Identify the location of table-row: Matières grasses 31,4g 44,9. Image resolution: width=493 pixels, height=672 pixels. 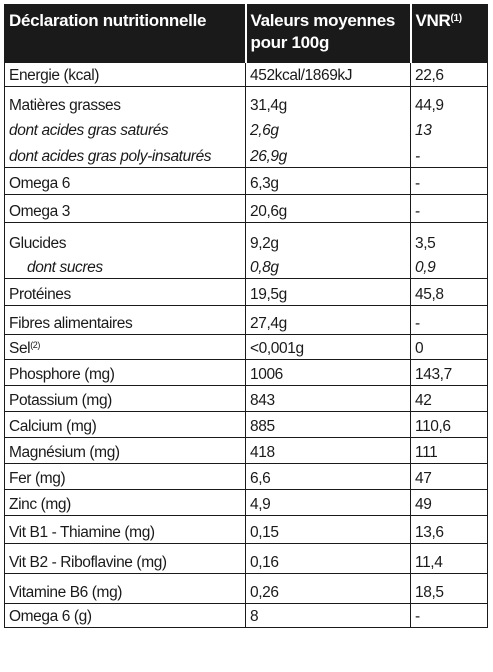
(246, 101).